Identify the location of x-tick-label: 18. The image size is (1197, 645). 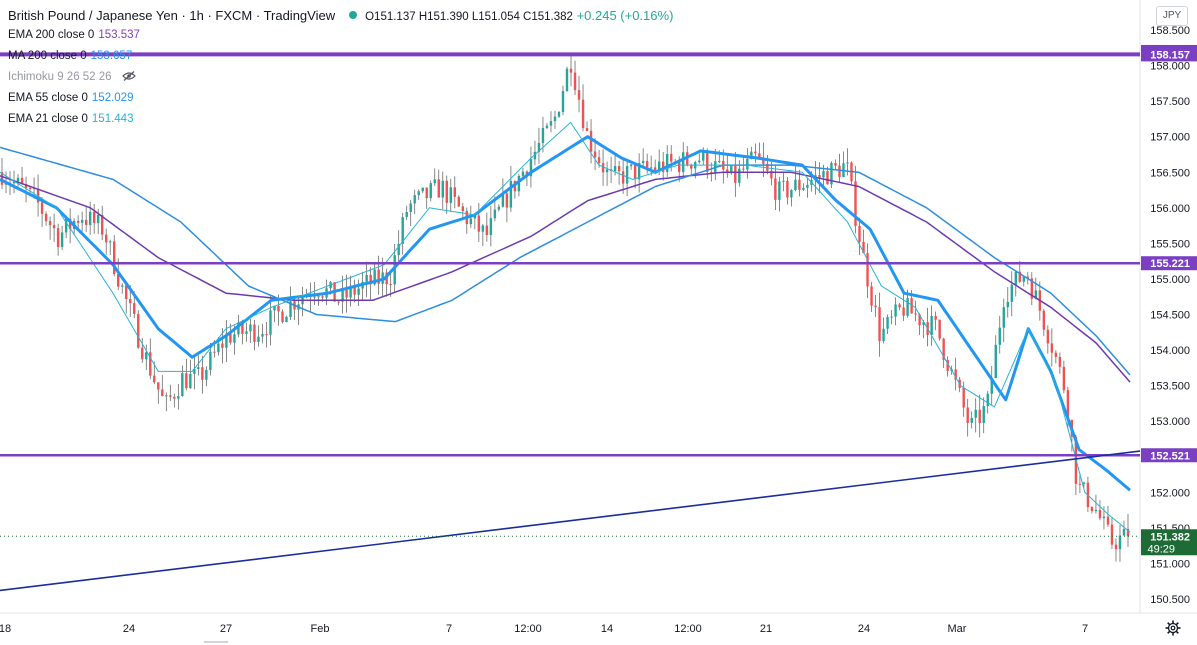
(5, 629).